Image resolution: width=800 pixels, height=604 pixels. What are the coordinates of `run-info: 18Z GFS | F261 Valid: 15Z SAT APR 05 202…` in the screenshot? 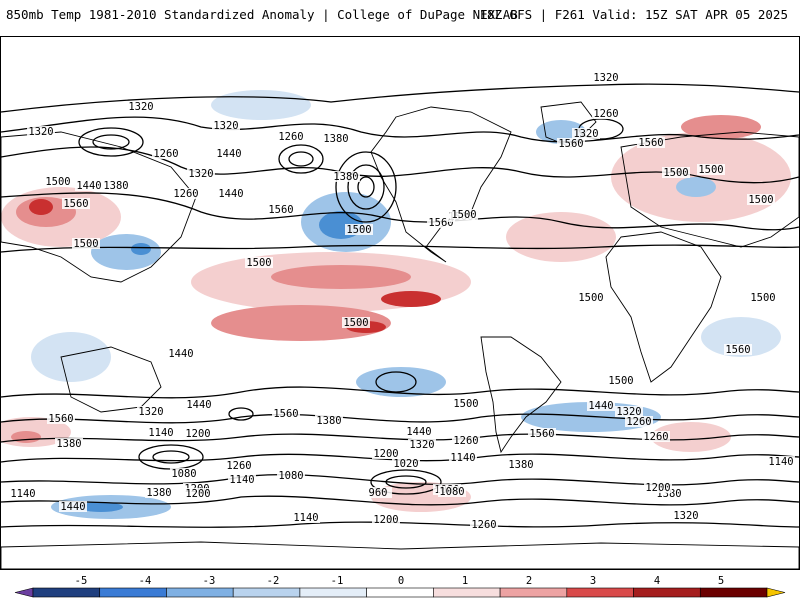 It's located at (633, 14).